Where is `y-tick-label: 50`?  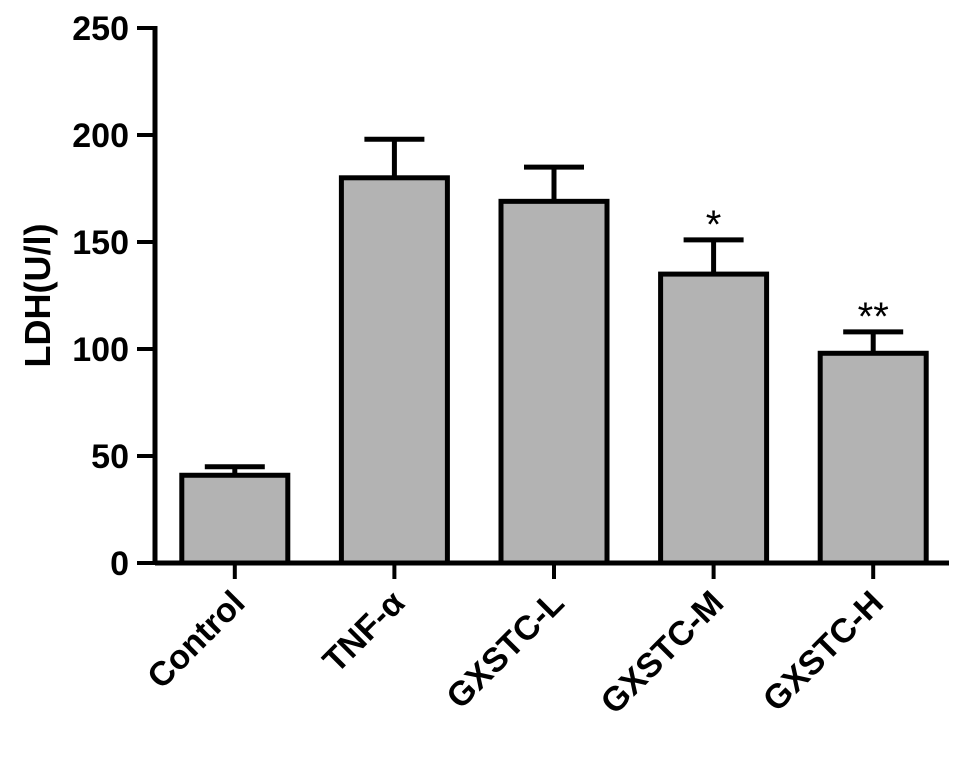
y-tick-label: 50 is located at coordinates (110, 457).